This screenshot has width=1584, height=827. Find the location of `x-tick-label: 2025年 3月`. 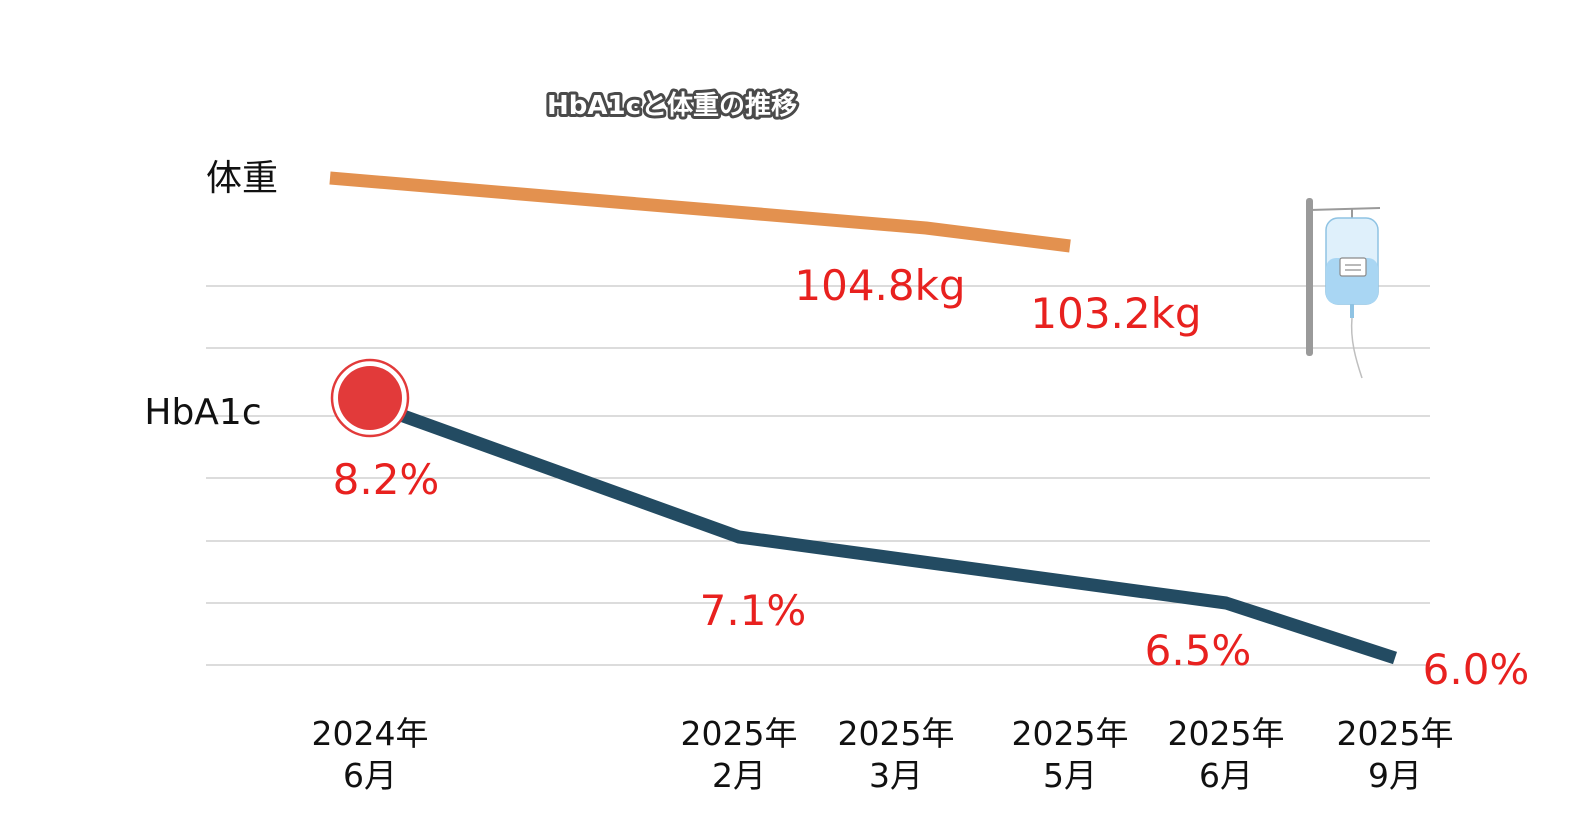

x-tick-label: 2025年 3月 is located at coordinates (896, 754).